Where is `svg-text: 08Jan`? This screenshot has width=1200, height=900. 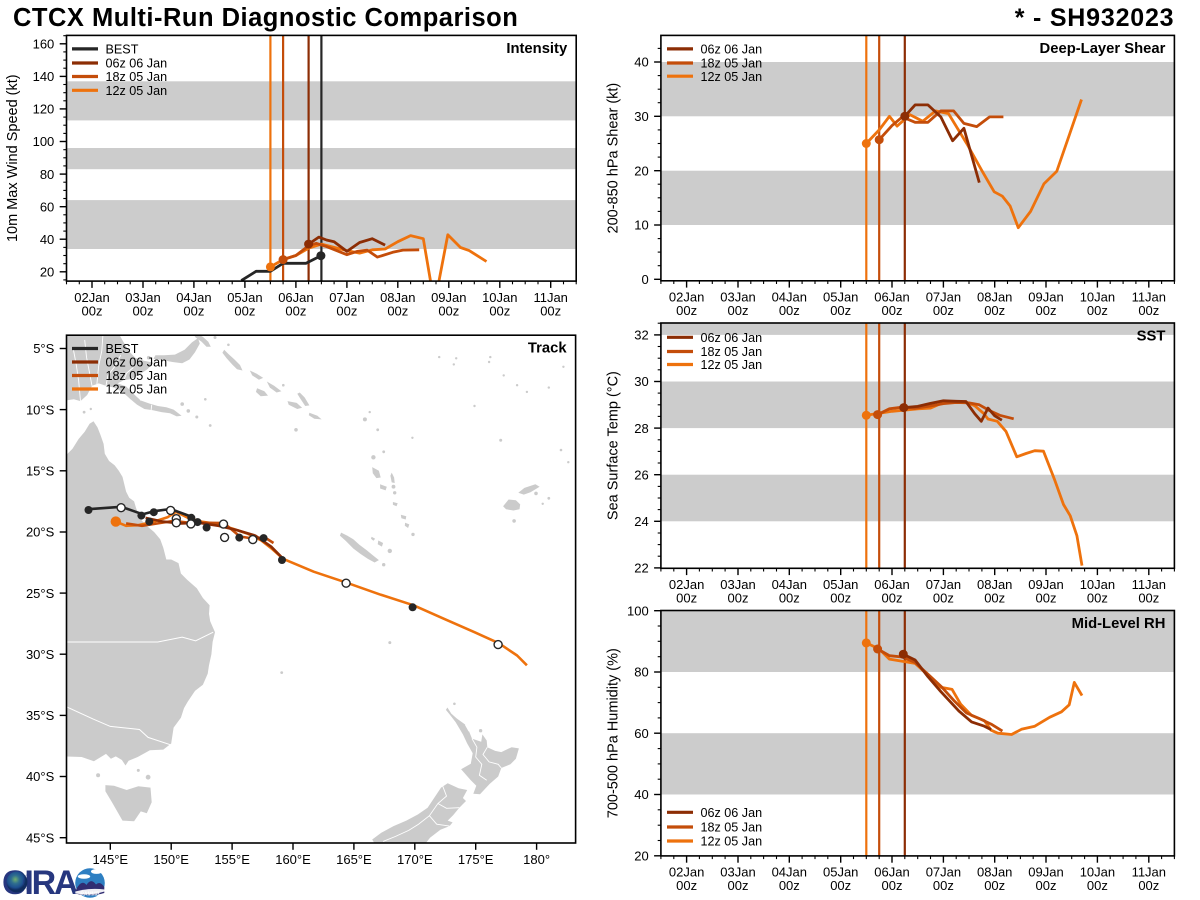
svg-text: 08Jan is located at coordinates (994, 872).